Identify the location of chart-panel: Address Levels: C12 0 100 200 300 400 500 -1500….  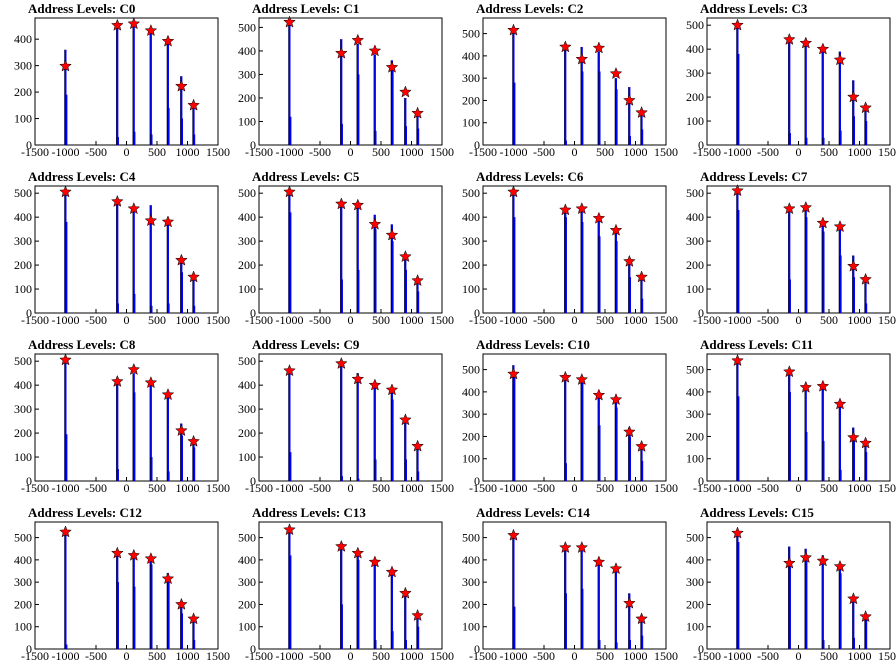
(115, 588).